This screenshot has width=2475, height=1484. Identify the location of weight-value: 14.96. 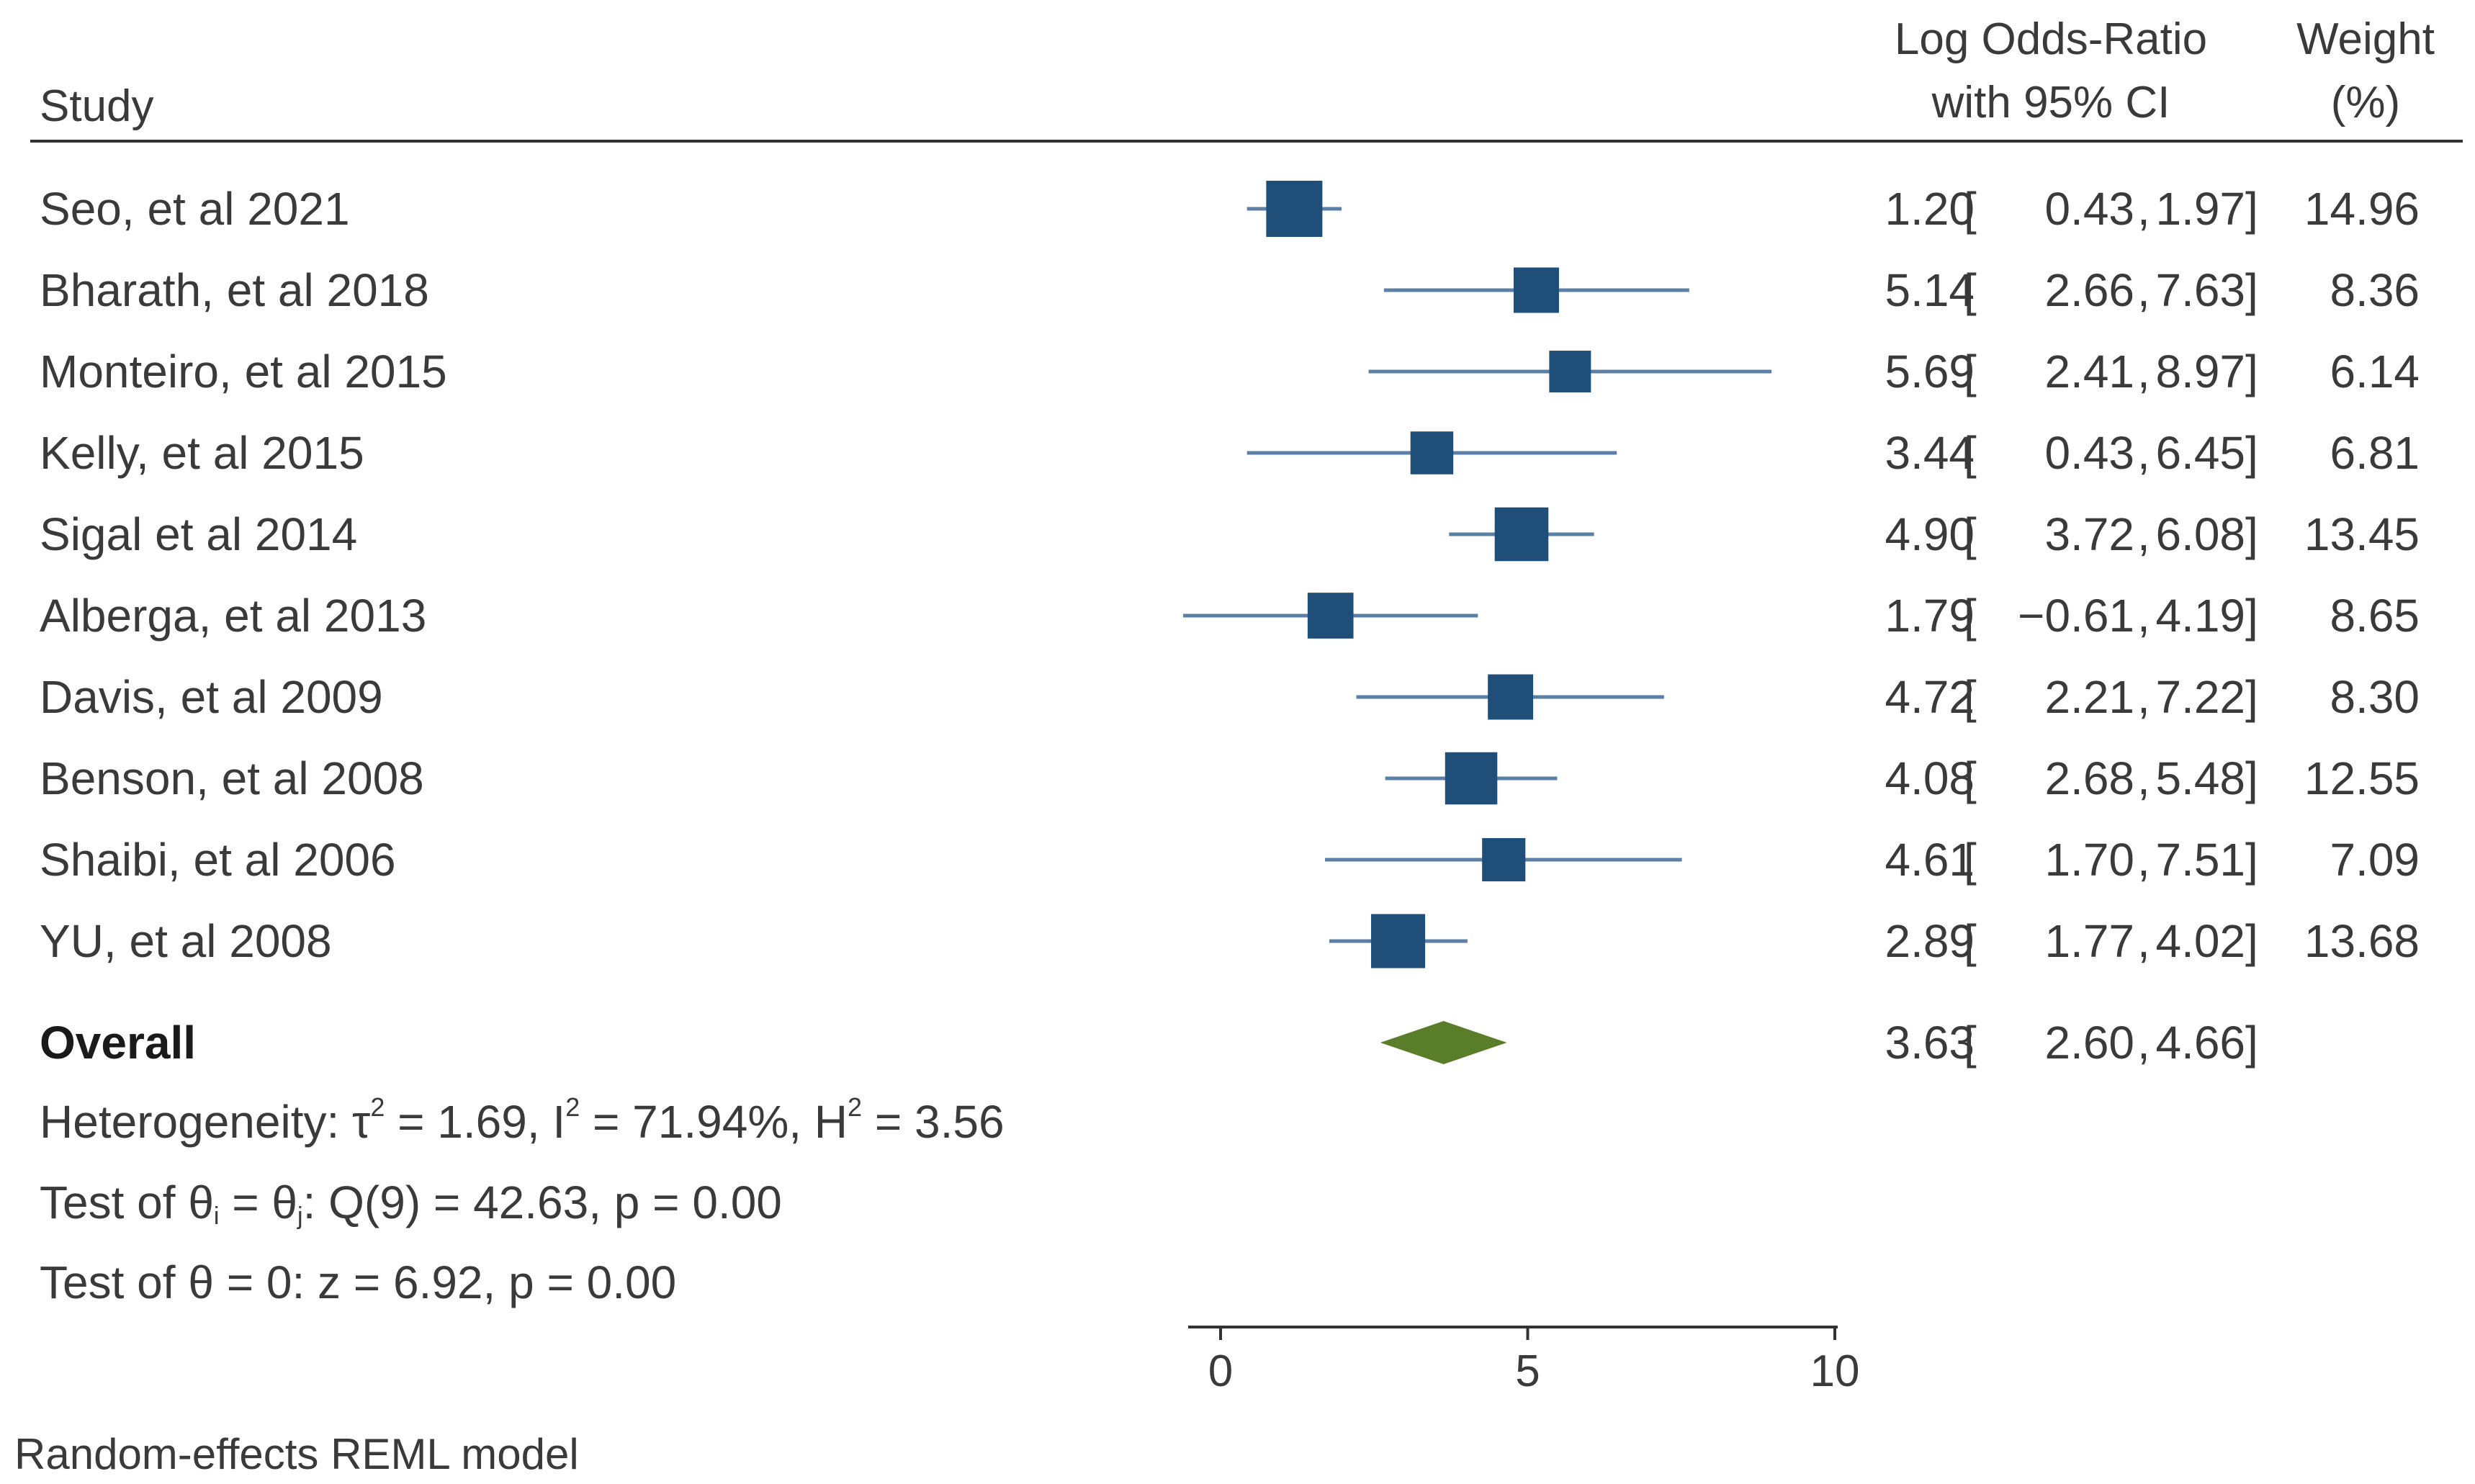
(2362, 209).